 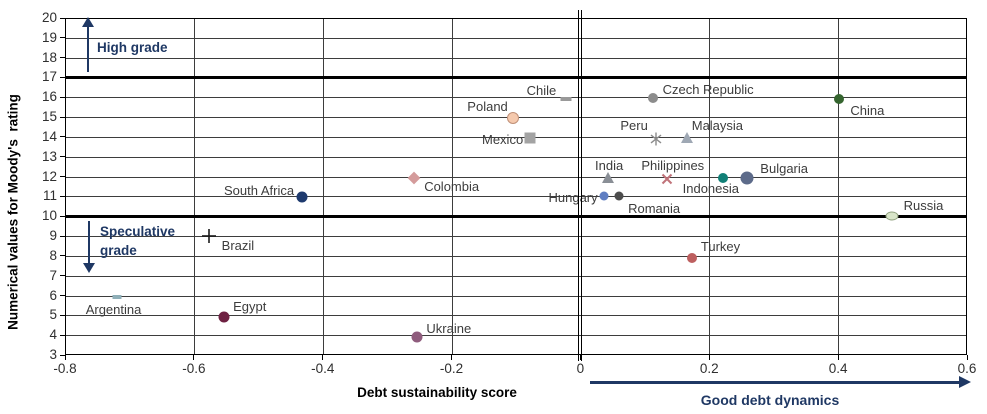 What do you see at coordinates (608, 177) in the screenshot?
I see `marker-india` at bounding box center [608, 177].